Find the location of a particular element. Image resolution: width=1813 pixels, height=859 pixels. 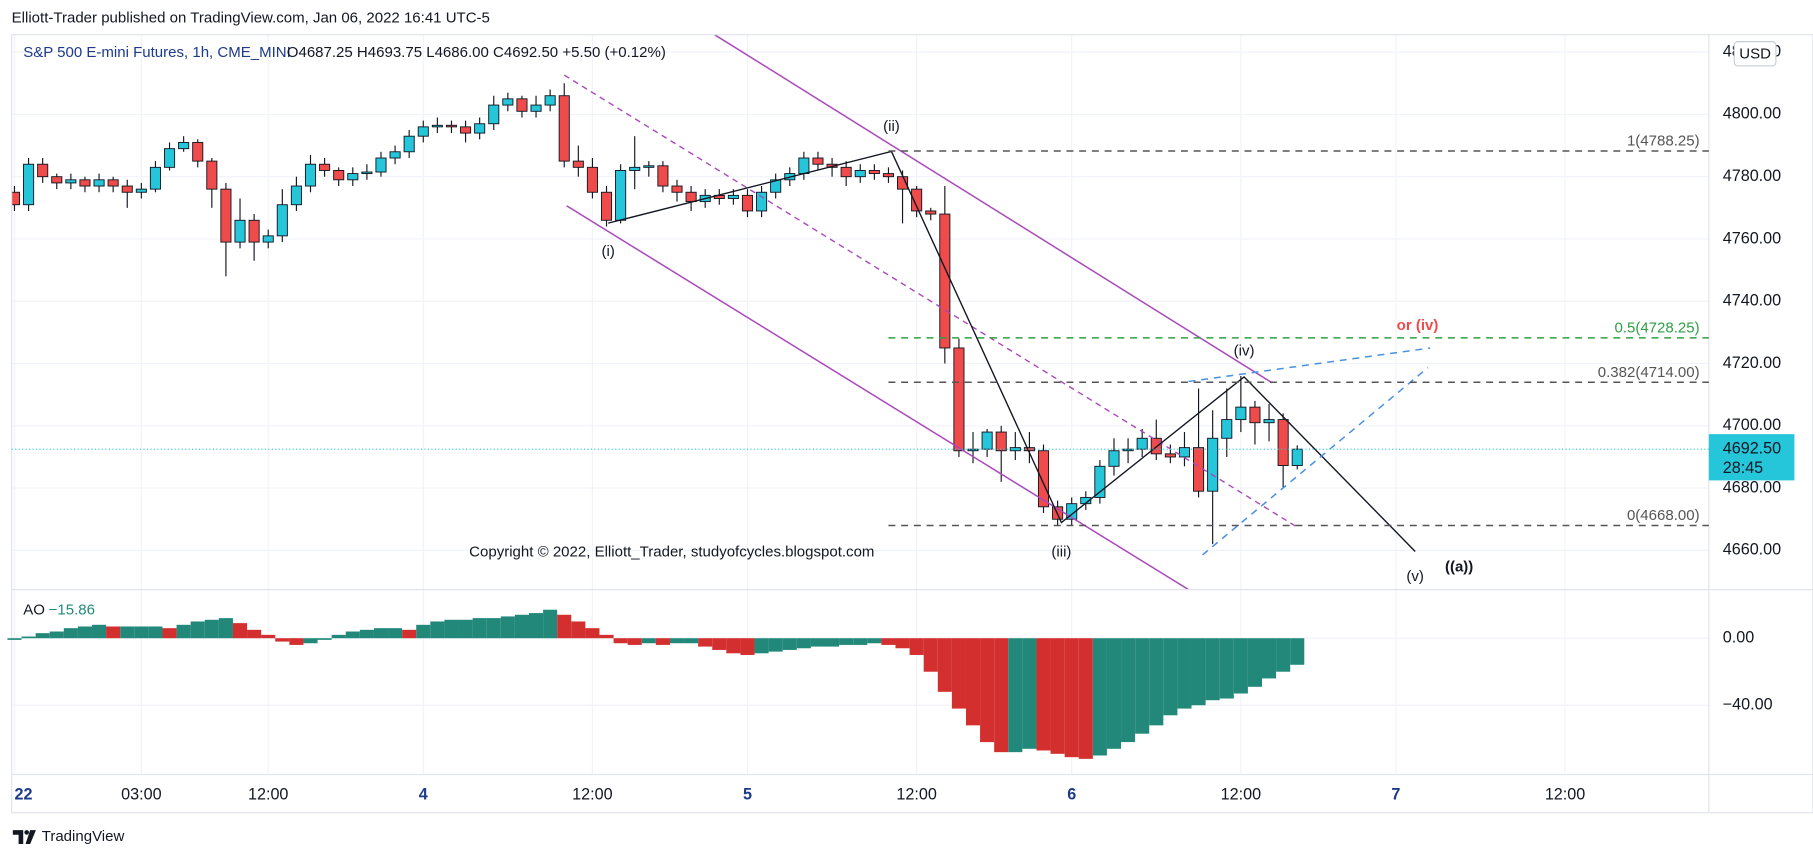

y-tick-label: 4720.00 is located at coordinates (1752, 363).